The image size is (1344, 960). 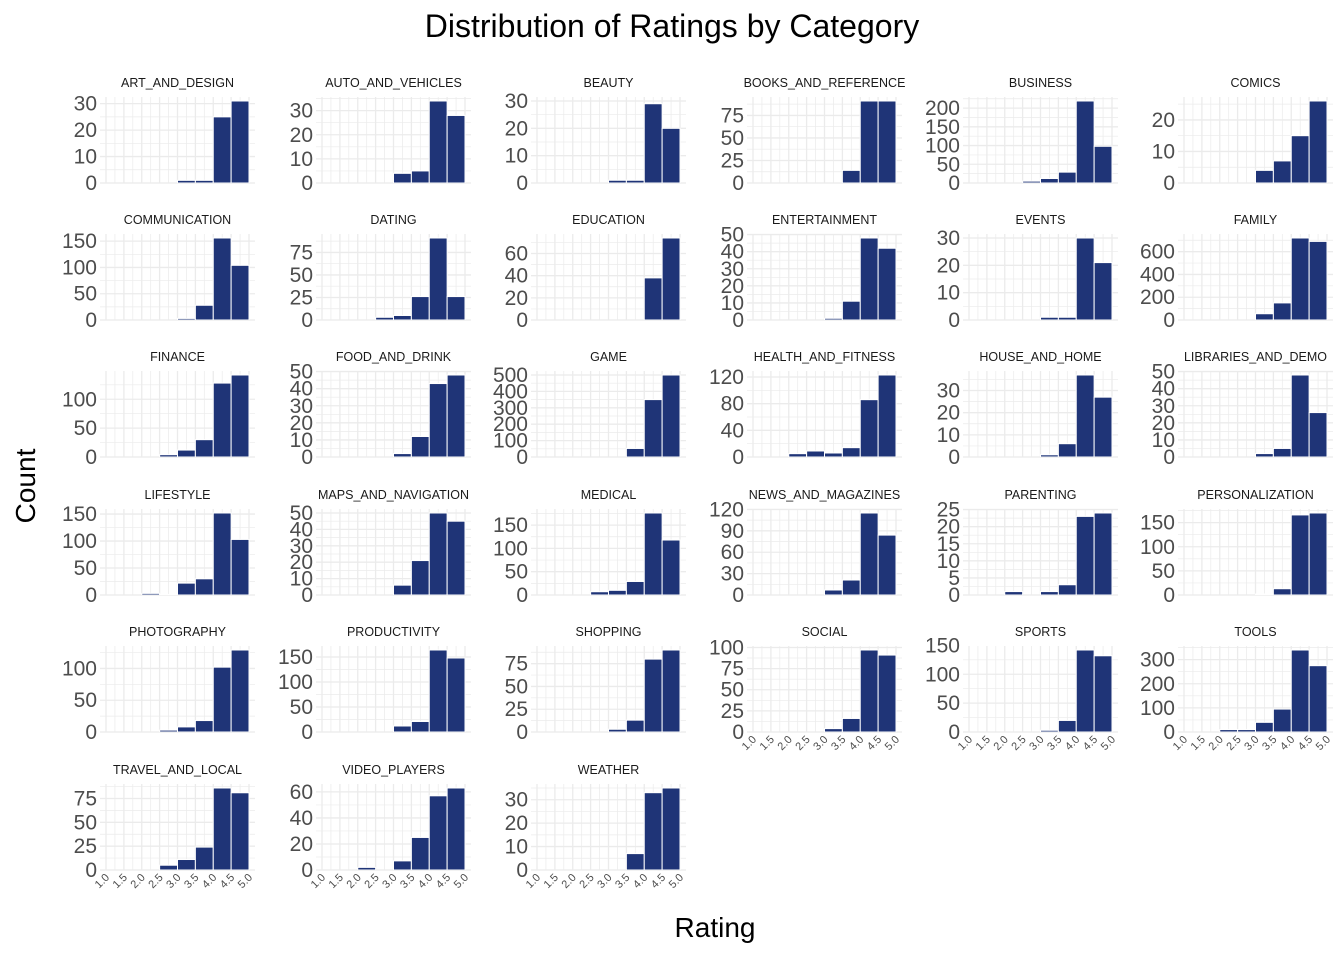 What do you see at coordinates (1256, 83) in the screenshot?
I see `facet-title: COMICS` at bounding box center [1256, 83].